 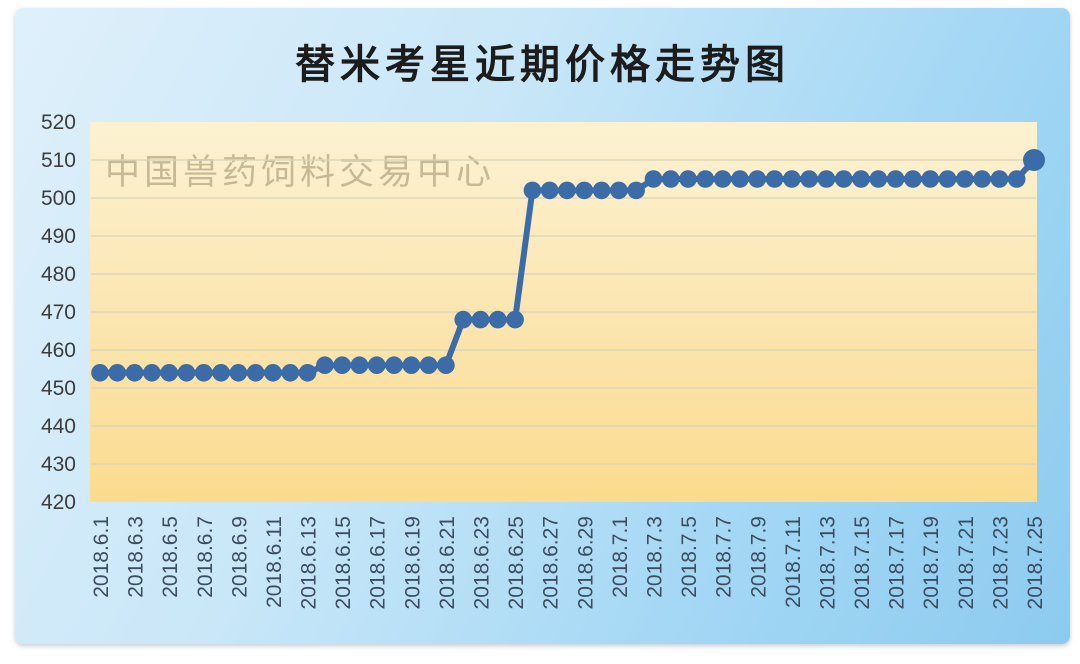 What do you see at coordinates (897, 562) in the screenshot?
I see `x-tick-label: 2018.7.17` at bounding box center [897, 562].